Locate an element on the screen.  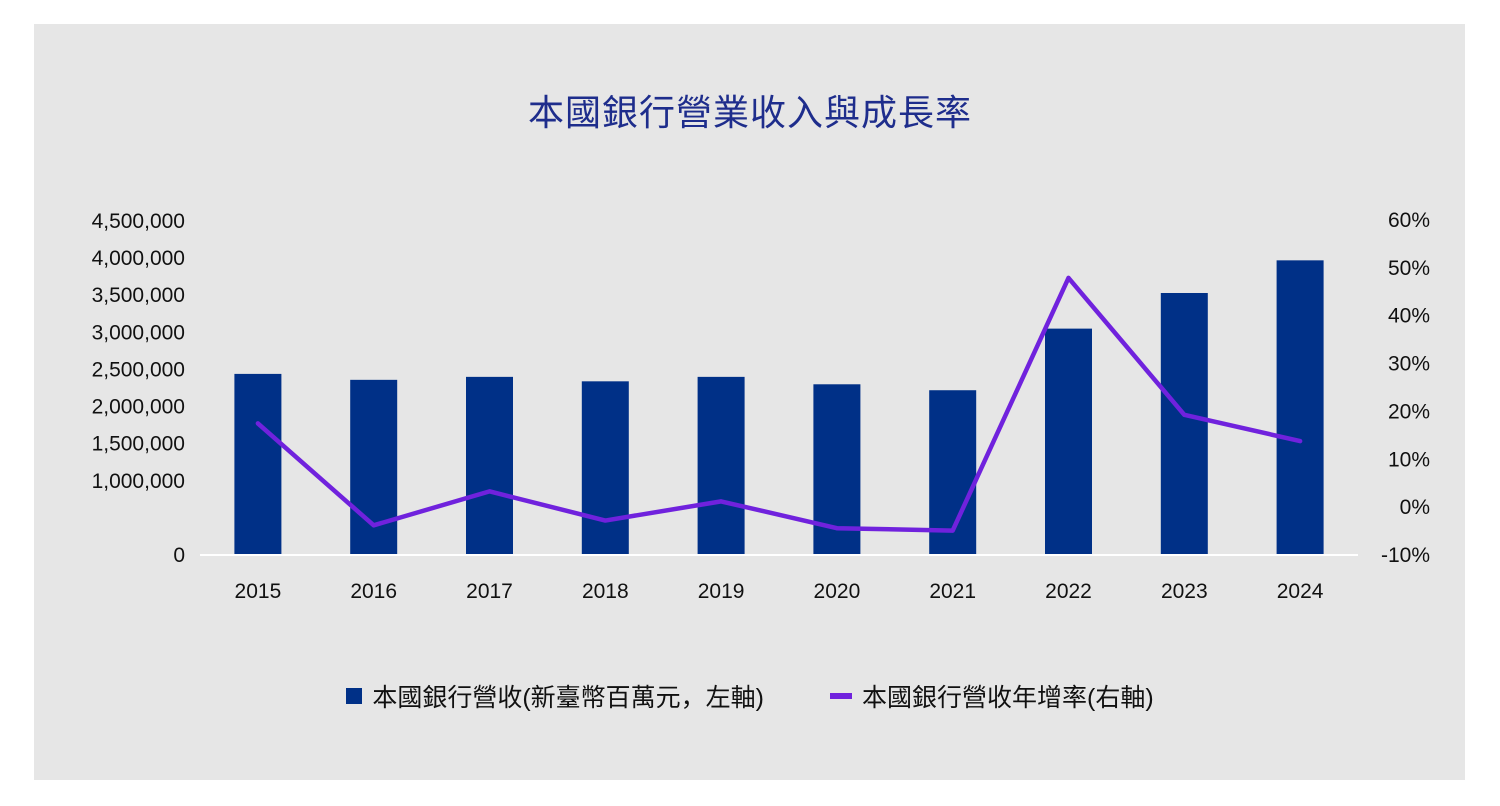
x-tick-label: 2018 is located at coordinates (605, 591).